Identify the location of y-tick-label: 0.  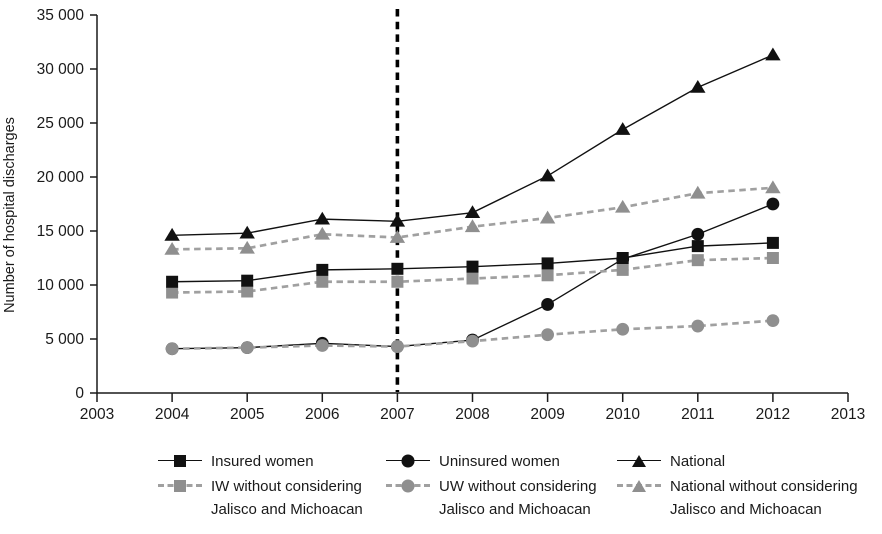
(79, 393).